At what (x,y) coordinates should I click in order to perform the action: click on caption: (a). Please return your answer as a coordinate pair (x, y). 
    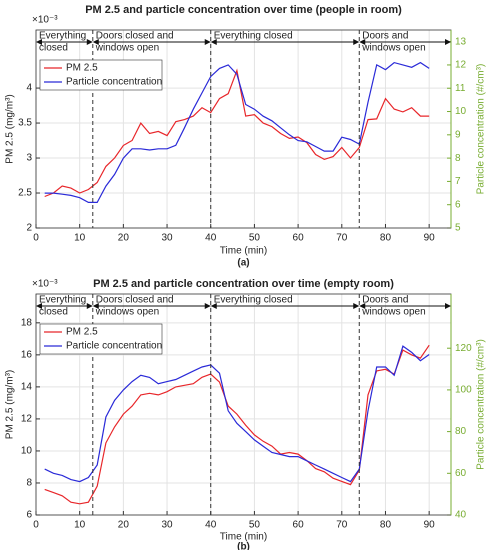
    Looking at the image, I should click on (243, 263).